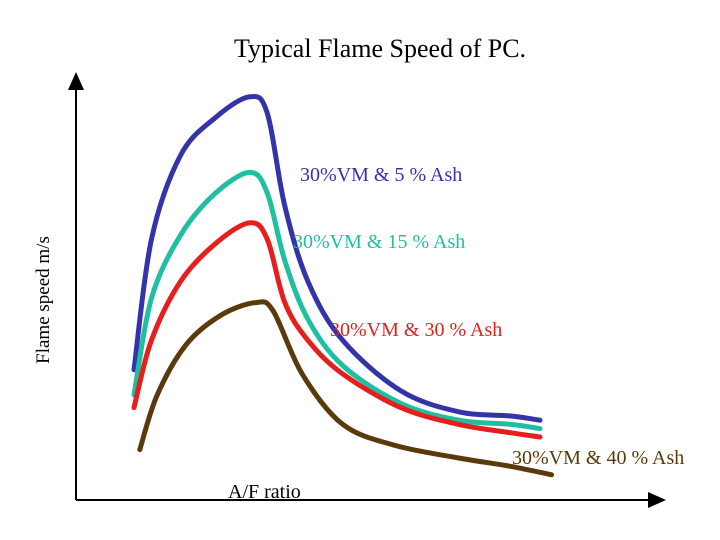  What do you see at coordinates (264, 492) in the screenshot?
I see `x-axis-label: A/F ratio` at bounding box center [264, 492].